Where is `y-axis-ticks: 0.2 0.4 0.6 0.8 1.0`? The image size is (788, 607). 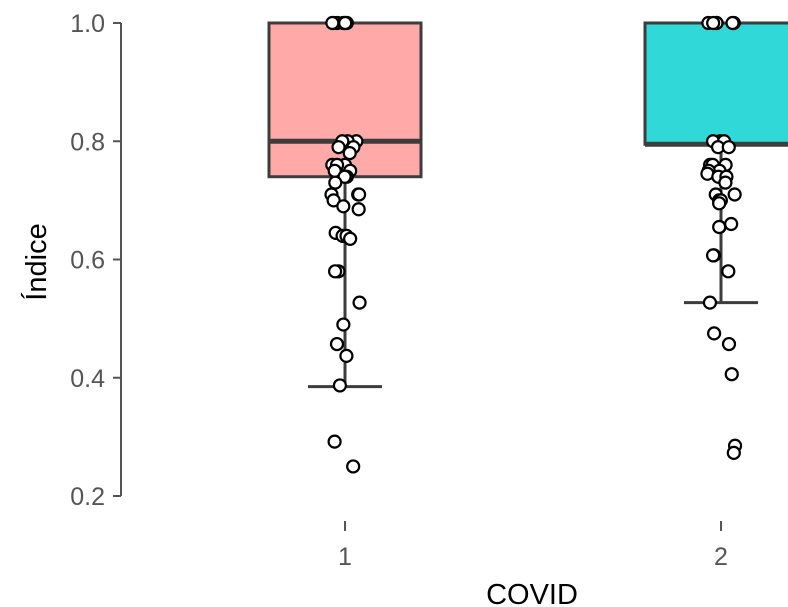
y-axis-ticks: 0.2 0.4 0.6 0.8 1.0 is located at coordinates (95, 260).